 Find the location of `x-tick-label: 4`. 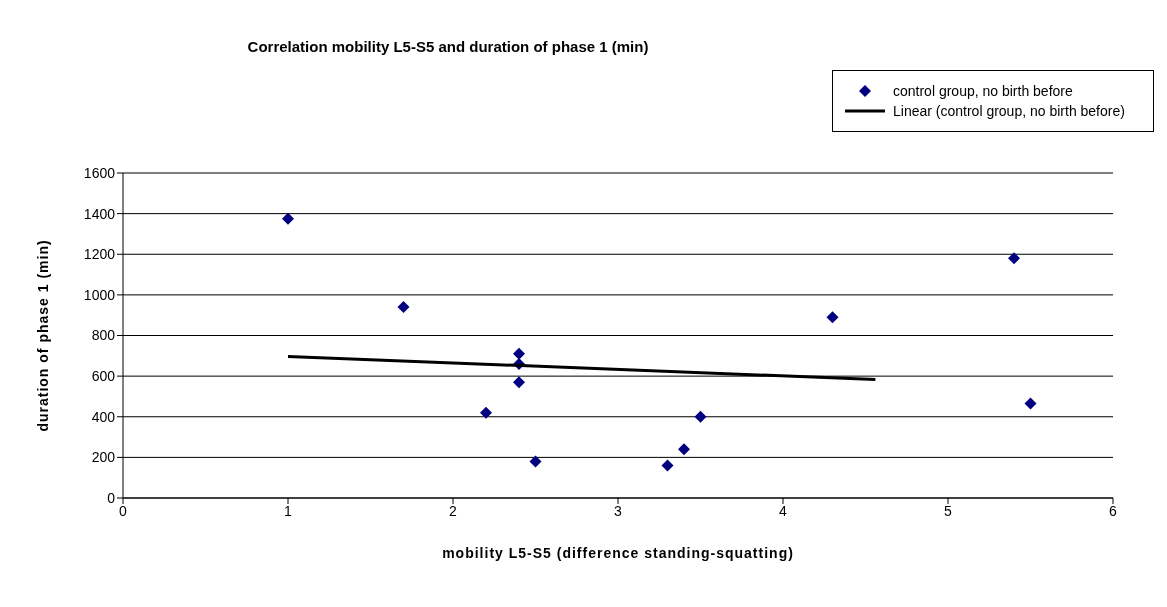

x-tick-label: 4 is located at coordinates (783, 510).